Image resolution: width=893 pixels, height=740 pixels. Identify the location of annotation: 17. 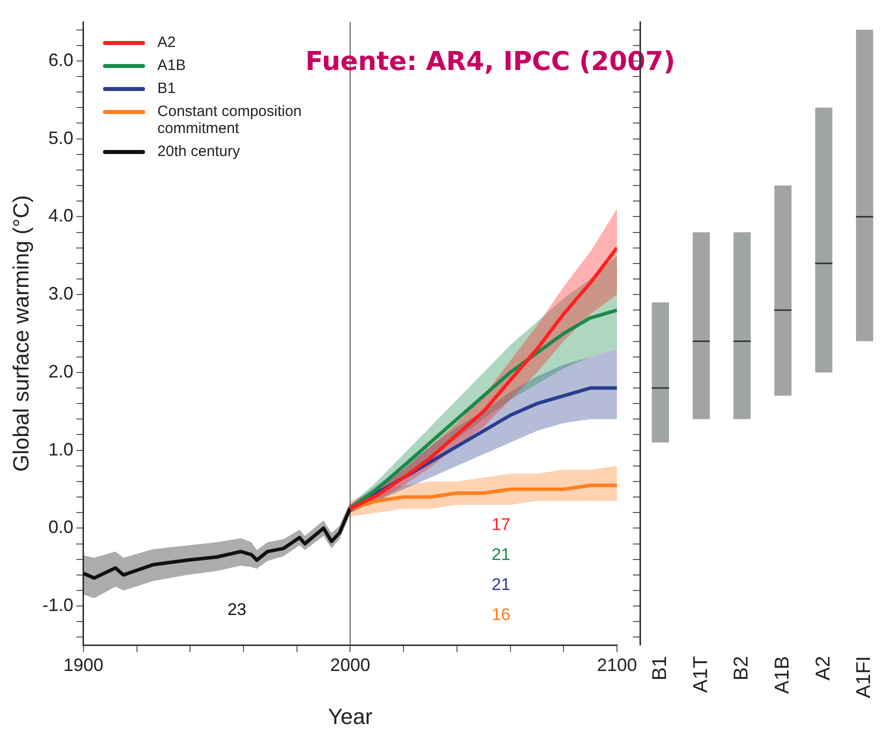
(501, 525).